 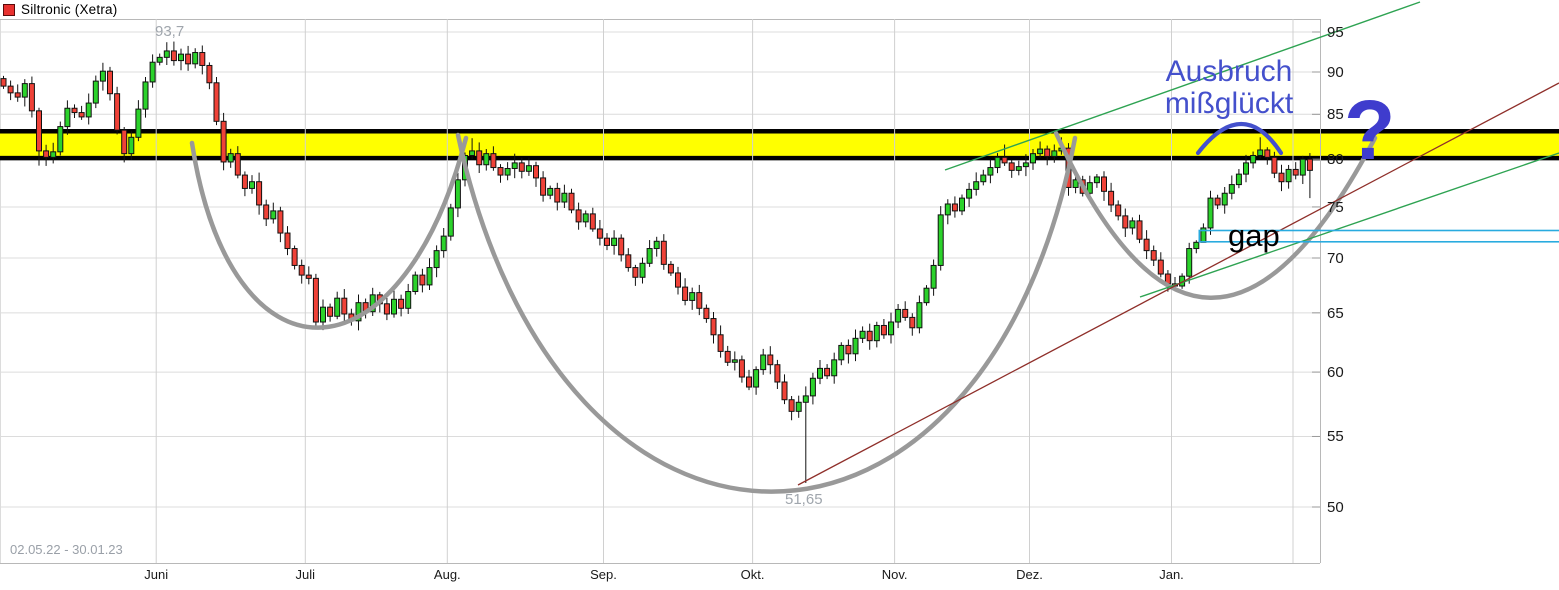 I want to click on date-range-label: 02.05.22 - 30.01.23, so click(x=66, y=549).